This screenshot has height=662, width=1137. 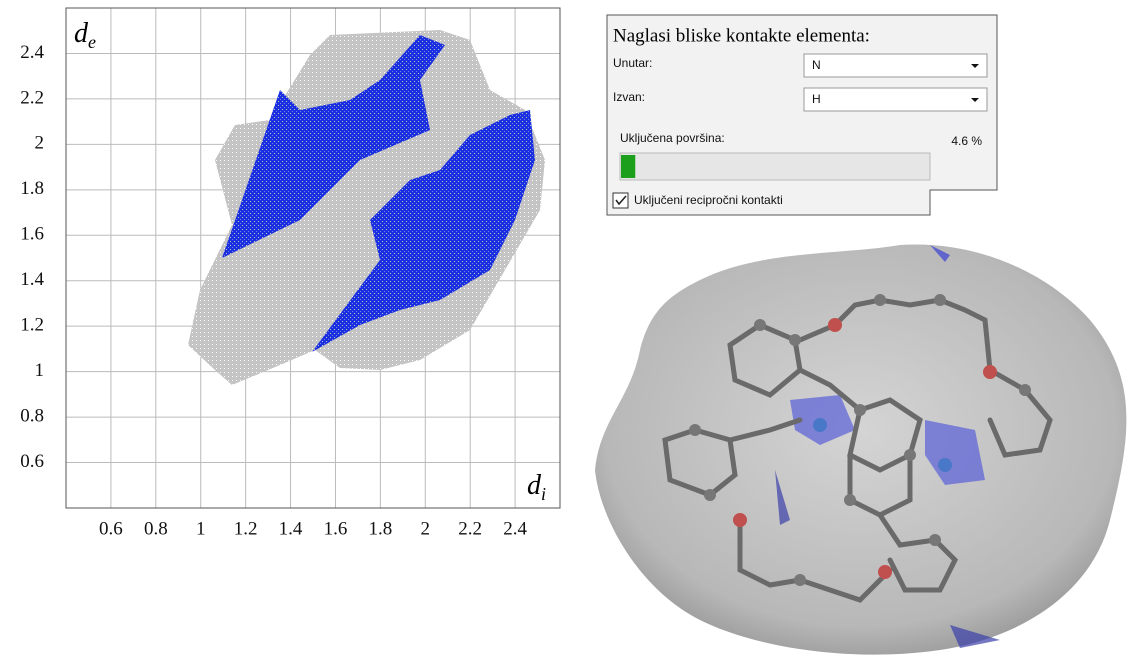 I want to click on inside-value: N, so click(x=816, y=65).